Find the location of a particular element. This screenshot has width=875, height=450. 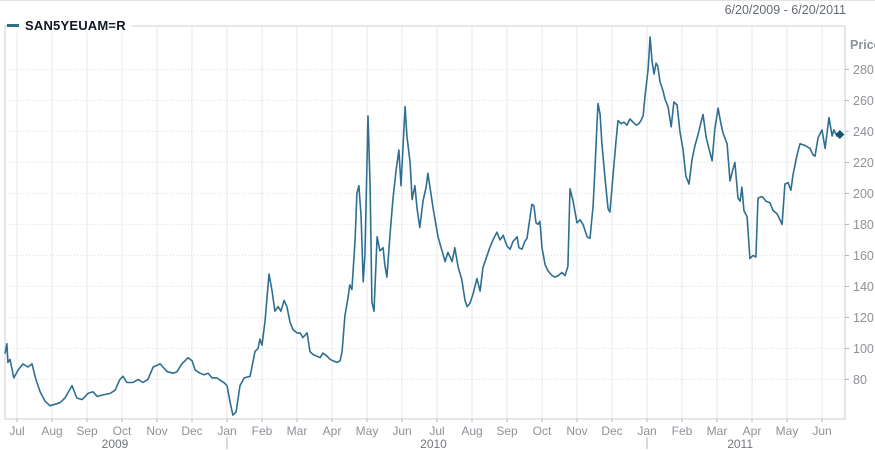

year-label: 2010 is located at coordinates (433, 443).